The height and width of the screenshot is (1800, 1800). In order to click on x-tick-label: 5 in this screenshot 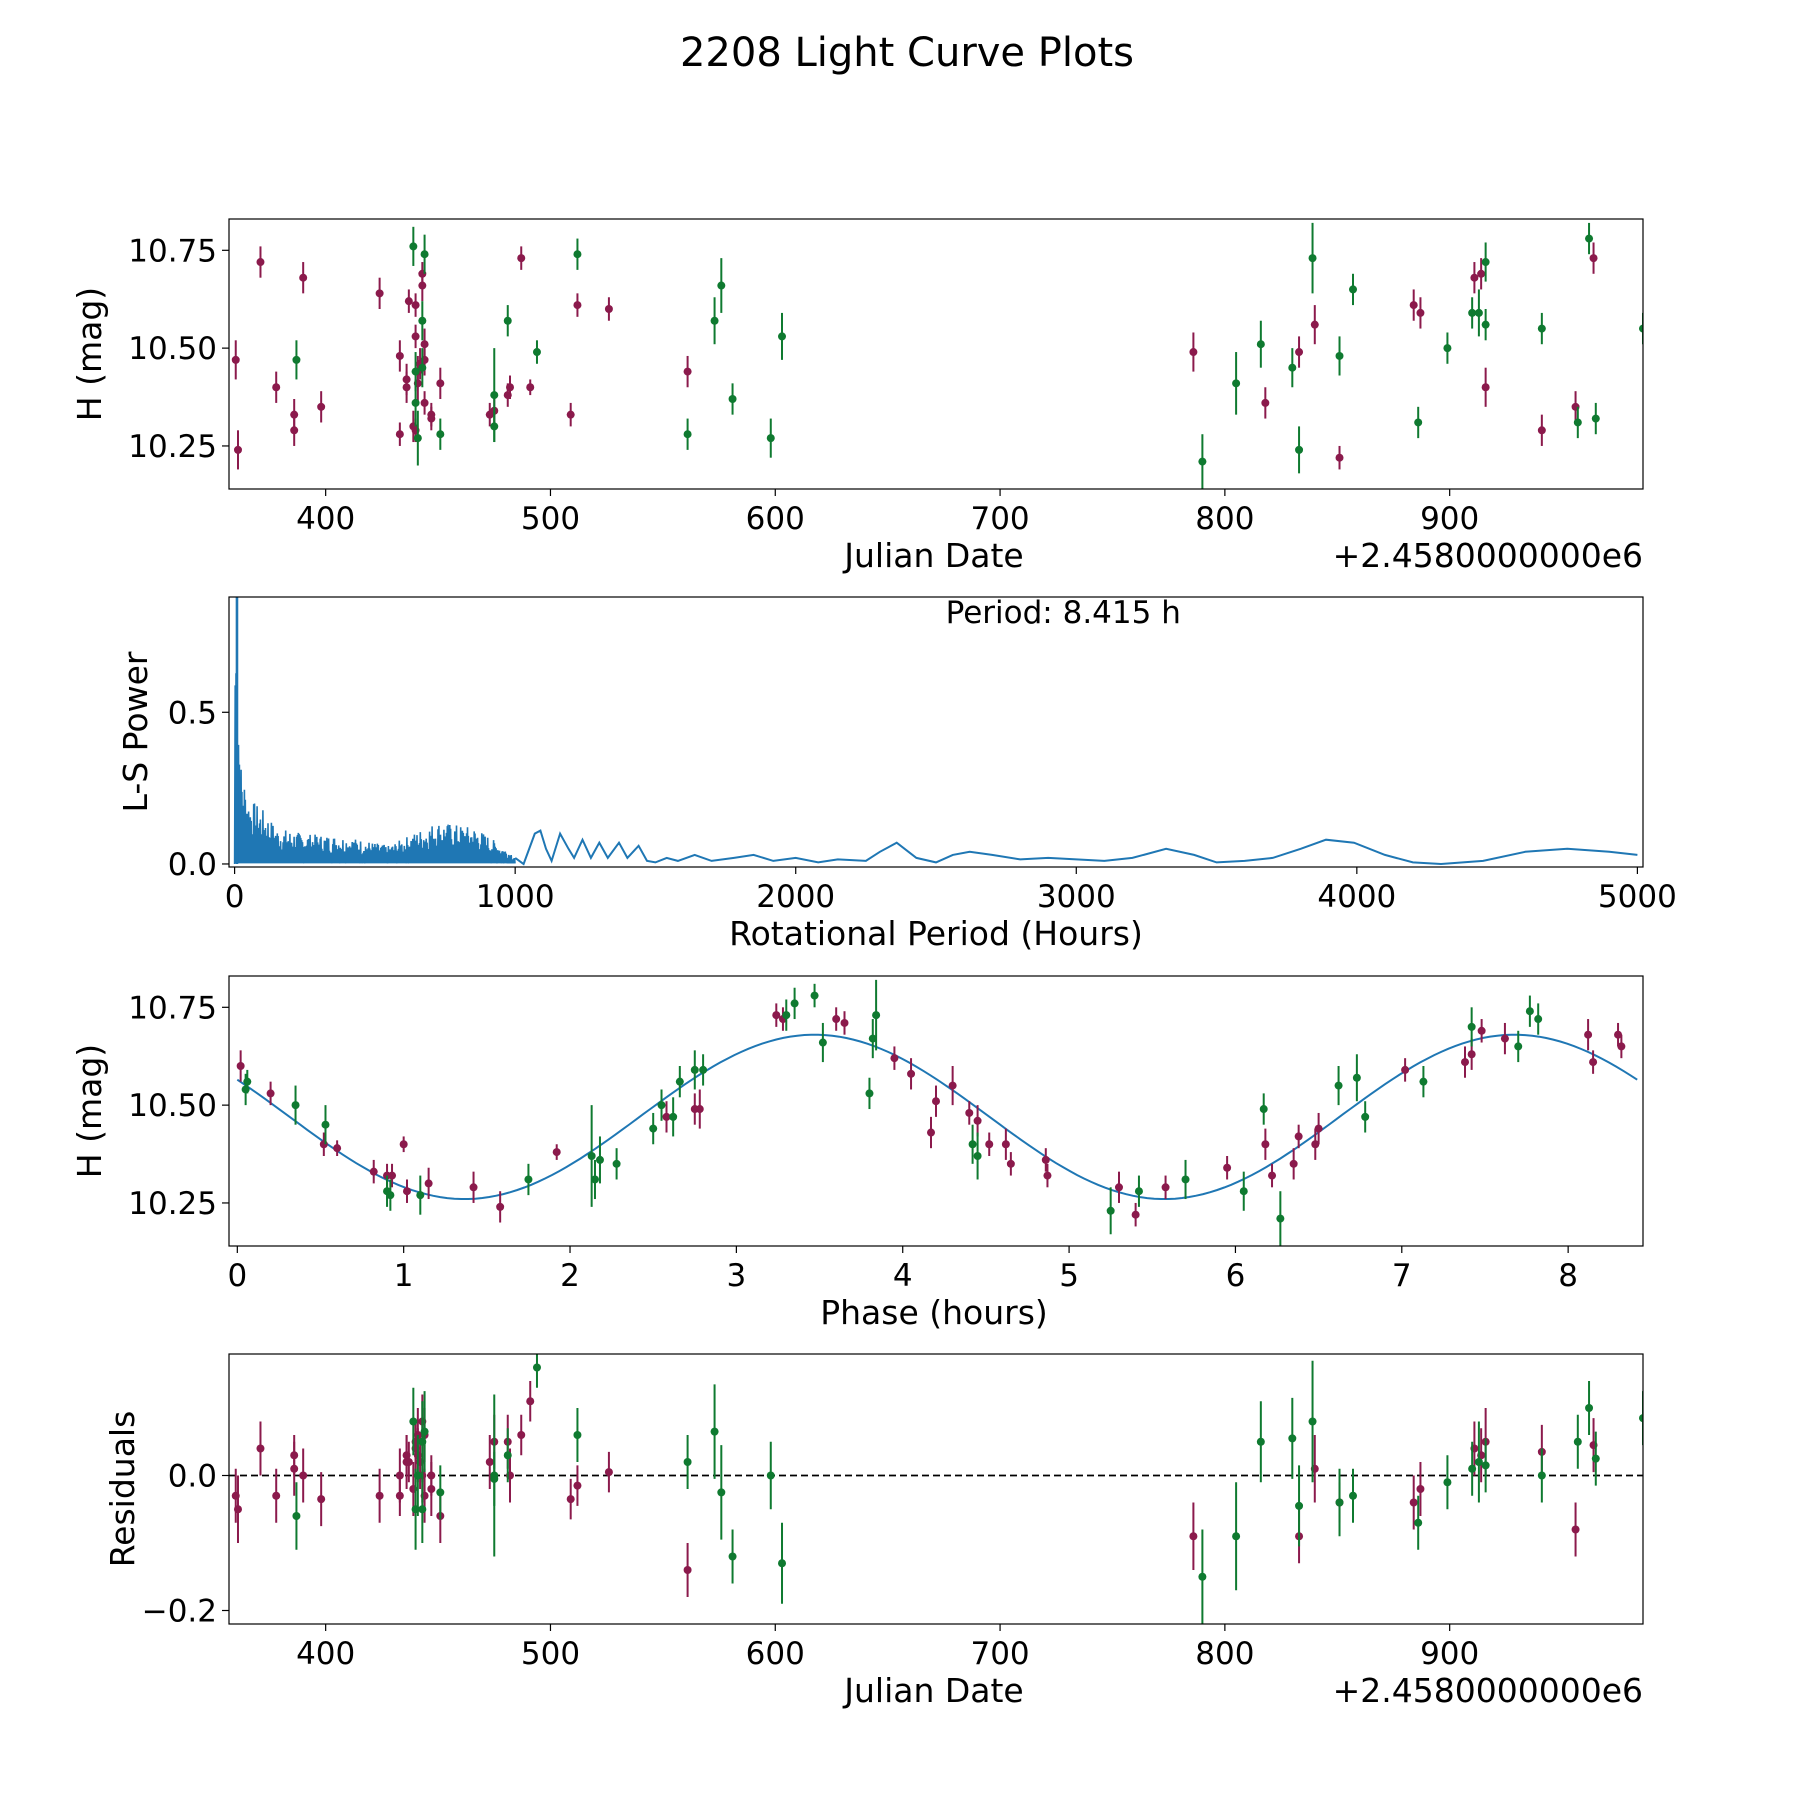, I will do `click(1069, 1276)`.